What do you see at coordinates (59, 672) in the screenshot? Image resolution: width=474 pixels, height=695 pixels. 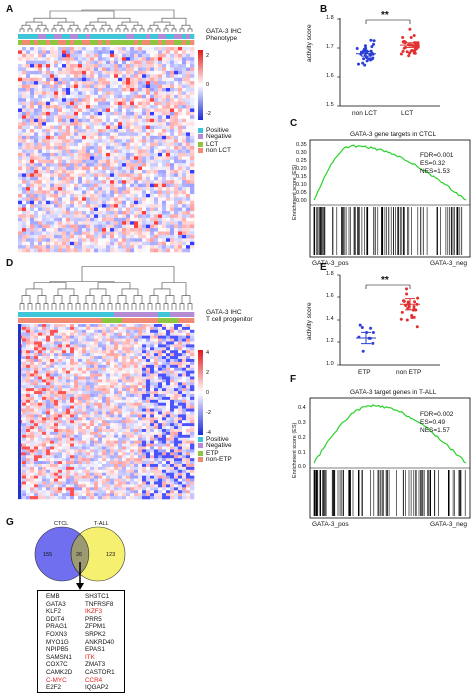 I see `shared-gene: CAMK2D` at bounding box center [59, 672].